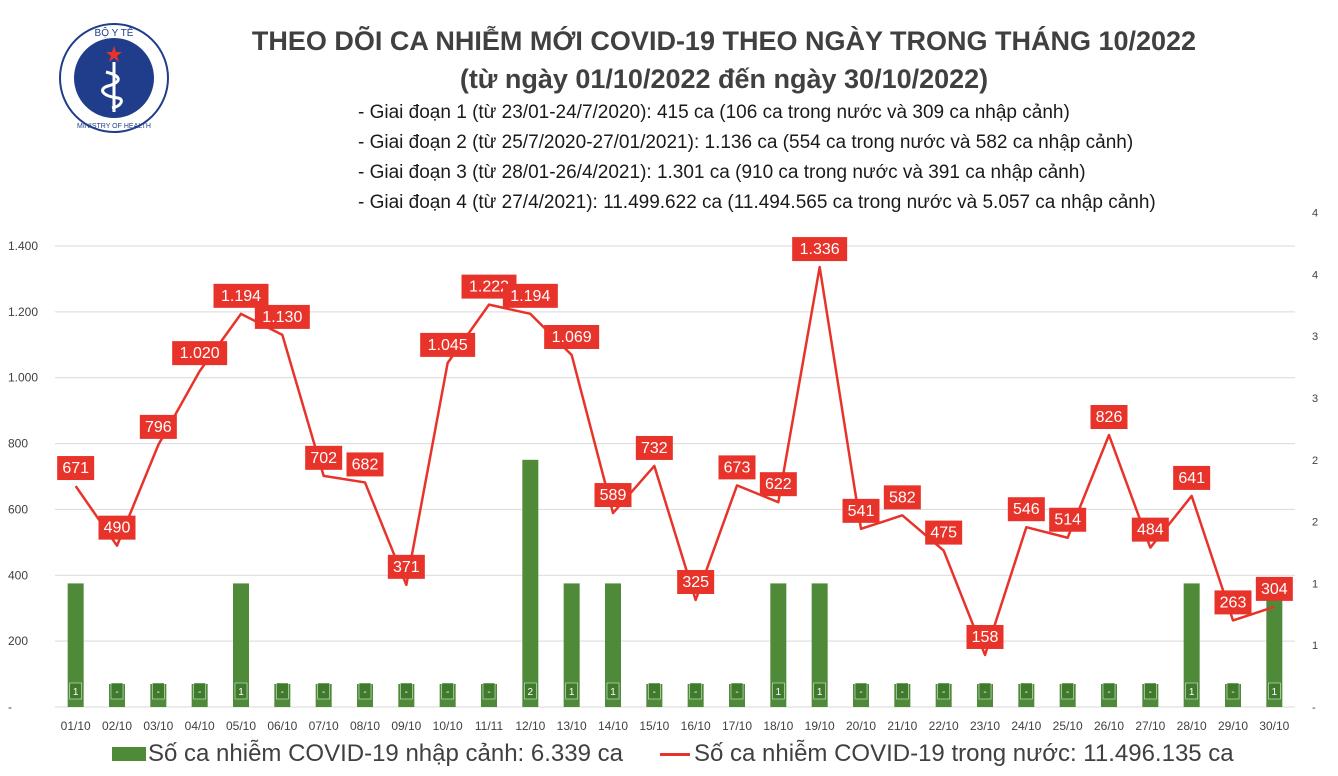 The height and width of the screenshot is (776, 1338). What do you see at coordinates (76, 726) in the screenshot?
I see `x-axis-tick-label: 01/10` at bounding box center [76, 726].